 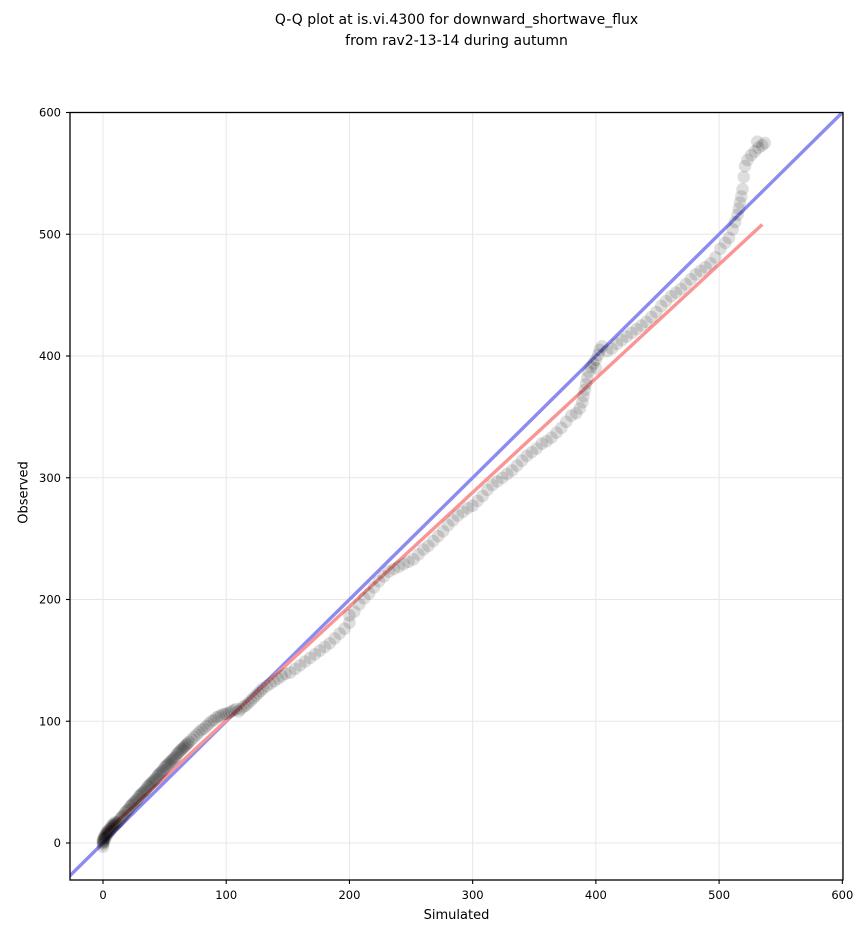 I want to click on y-tick-label: 600, so click(x=50, y=113).